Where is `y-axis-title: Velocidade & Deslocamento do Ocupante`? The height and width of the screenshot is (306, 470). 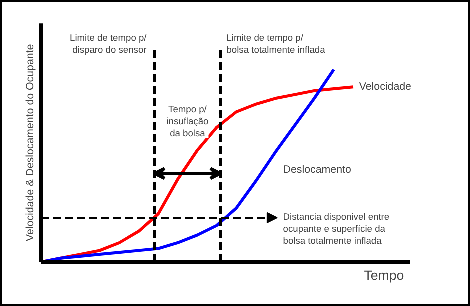
y-axis-title: Velocidade & Deslocamento do Ocupante is located at coordinates (30, 143).